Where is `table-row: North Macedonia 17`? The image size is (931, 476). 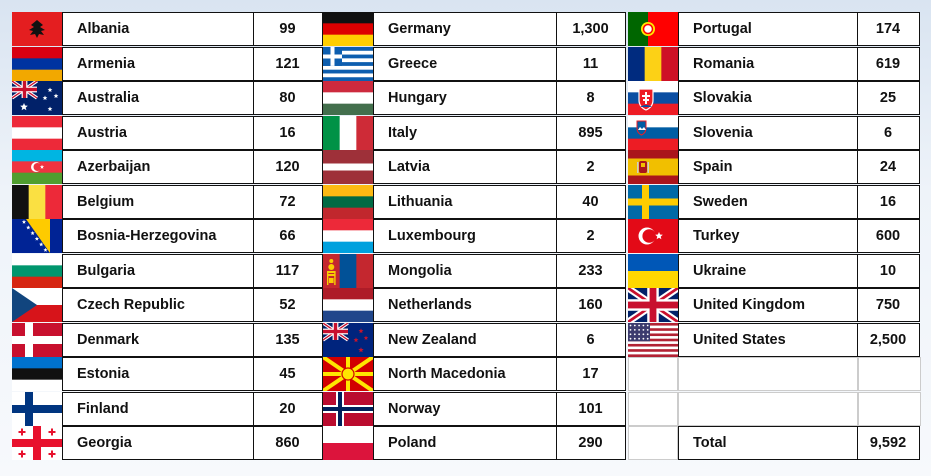
table-row: North Macedonia 17 is located at coordinates (474, 374).